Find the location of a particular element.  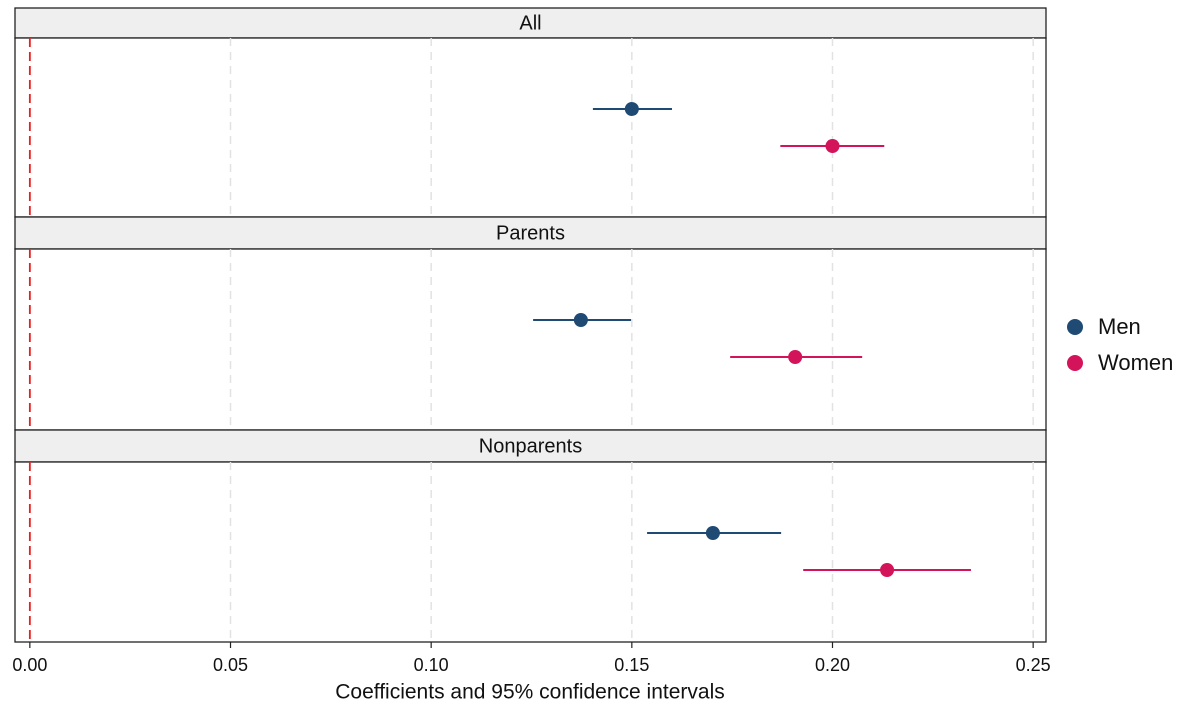

legend-label: Women is located at coordinates (1135, 362).